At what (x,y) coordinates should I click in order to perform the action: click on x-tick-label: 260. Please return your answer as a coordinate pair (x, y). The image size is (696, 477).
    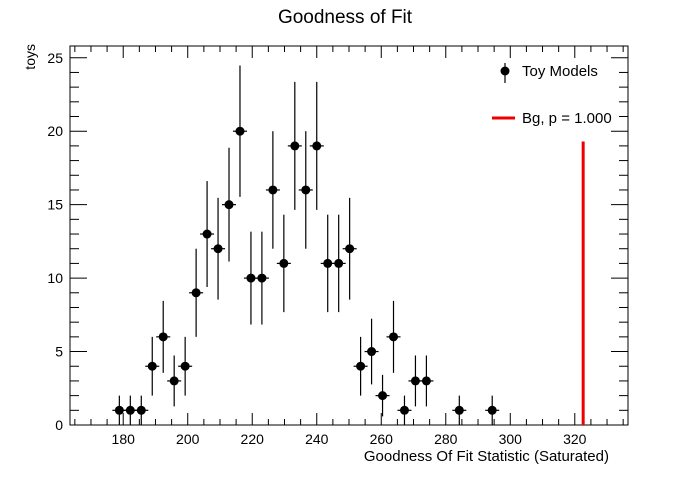
    Looking at the image, I should click on (382, 439).